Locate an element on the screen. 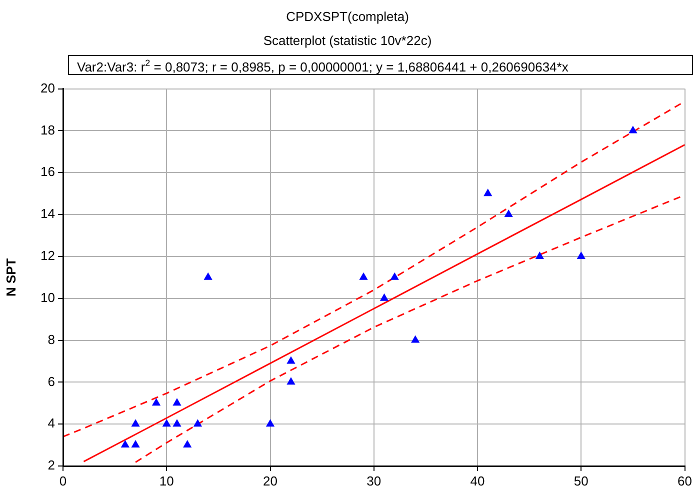 This screenshot has width=695, height=493. x-tick-label: 40 is located at coordinates (477, 480).